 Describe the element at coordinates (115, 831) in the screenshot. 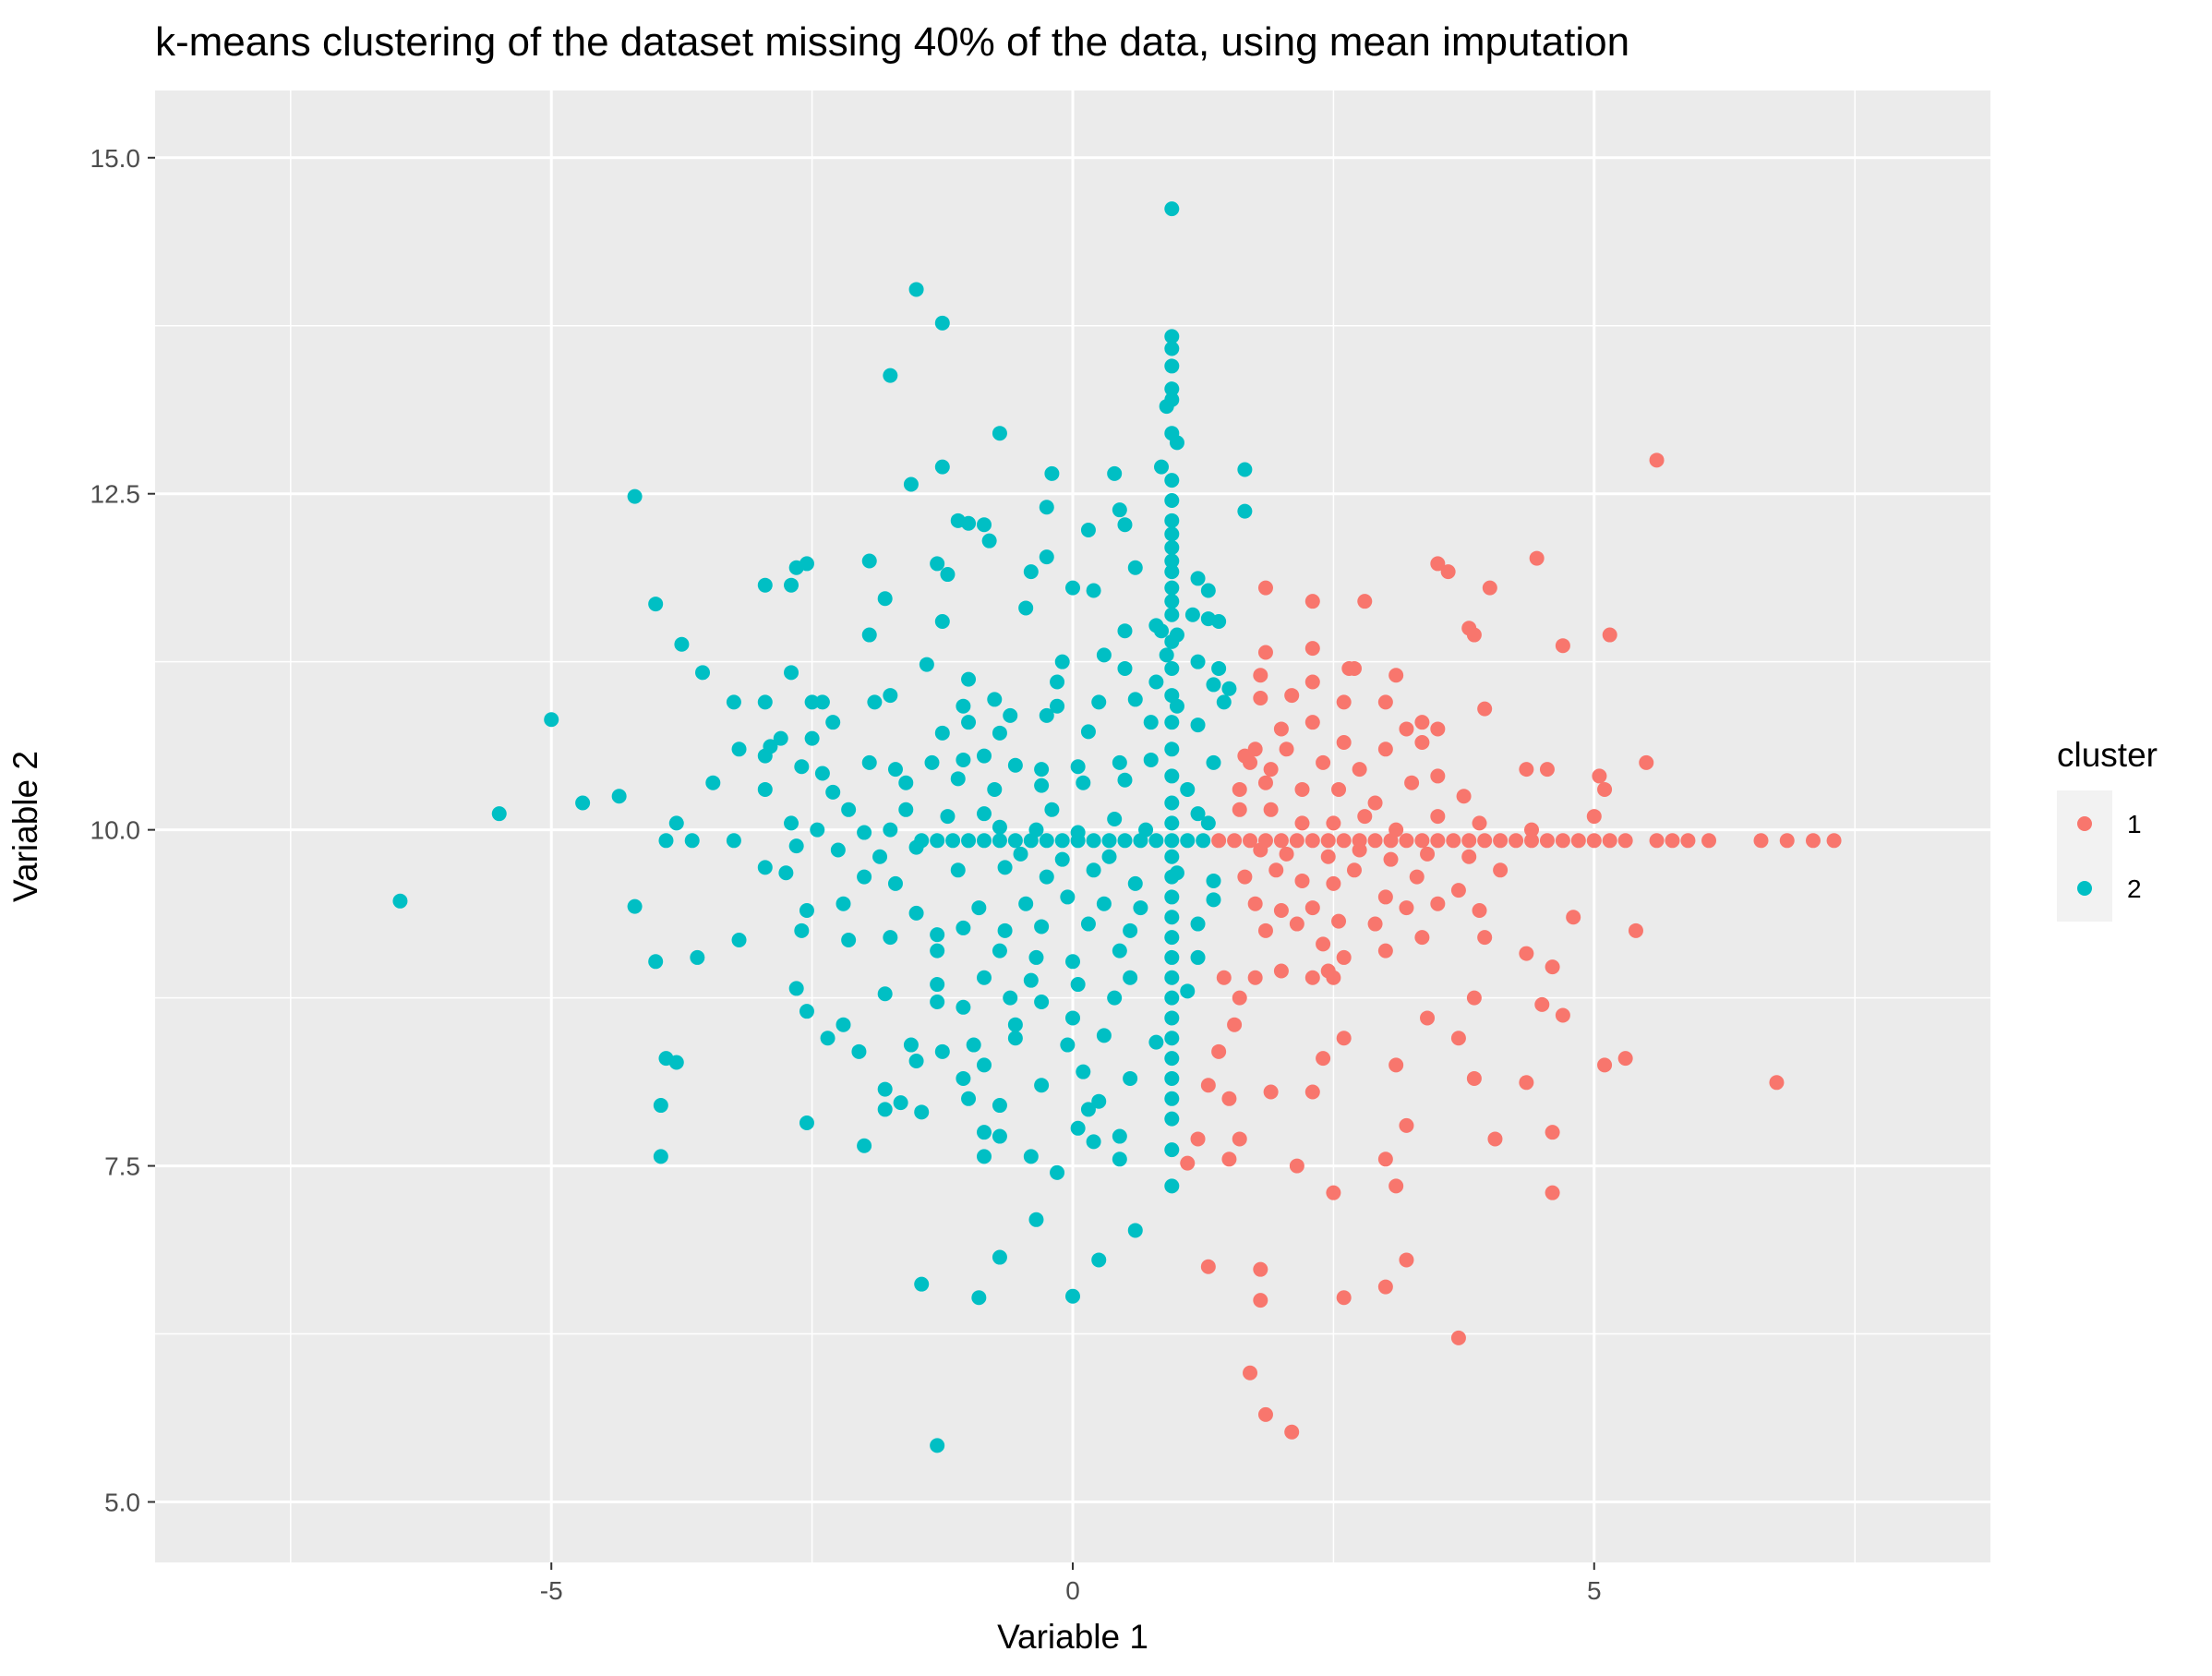

I see `y-tick-label: 10.0` at that location.